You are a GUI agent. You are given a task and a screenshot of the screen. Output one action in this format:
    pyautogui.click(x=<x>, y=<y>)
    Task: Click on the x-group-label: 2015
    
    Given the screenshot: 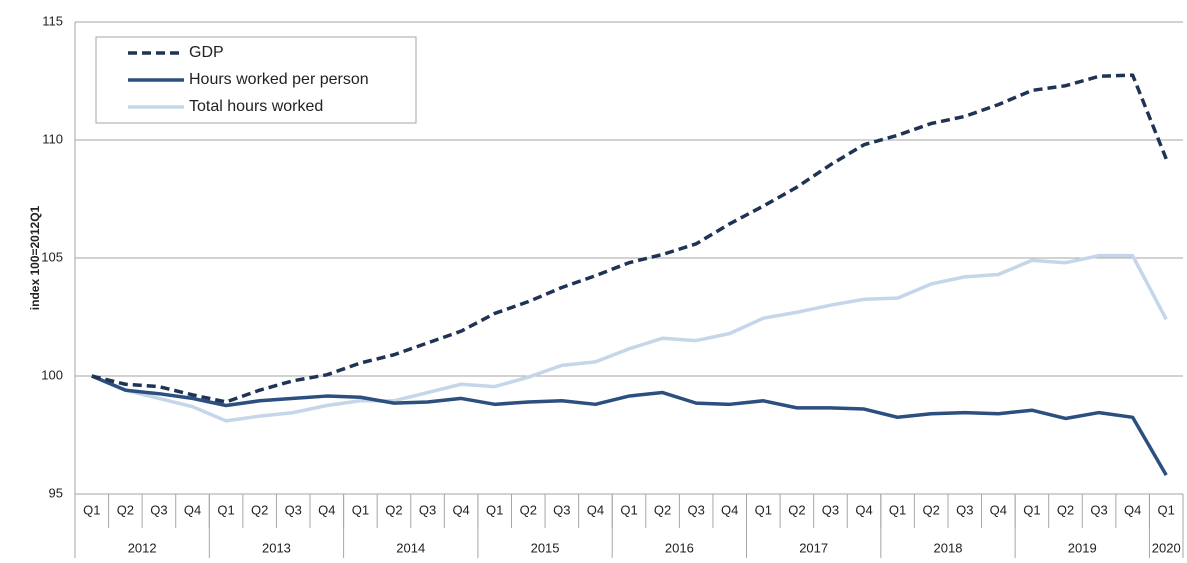 What is the action you would take?
    pyautogui.click(x=545, y=547)
    